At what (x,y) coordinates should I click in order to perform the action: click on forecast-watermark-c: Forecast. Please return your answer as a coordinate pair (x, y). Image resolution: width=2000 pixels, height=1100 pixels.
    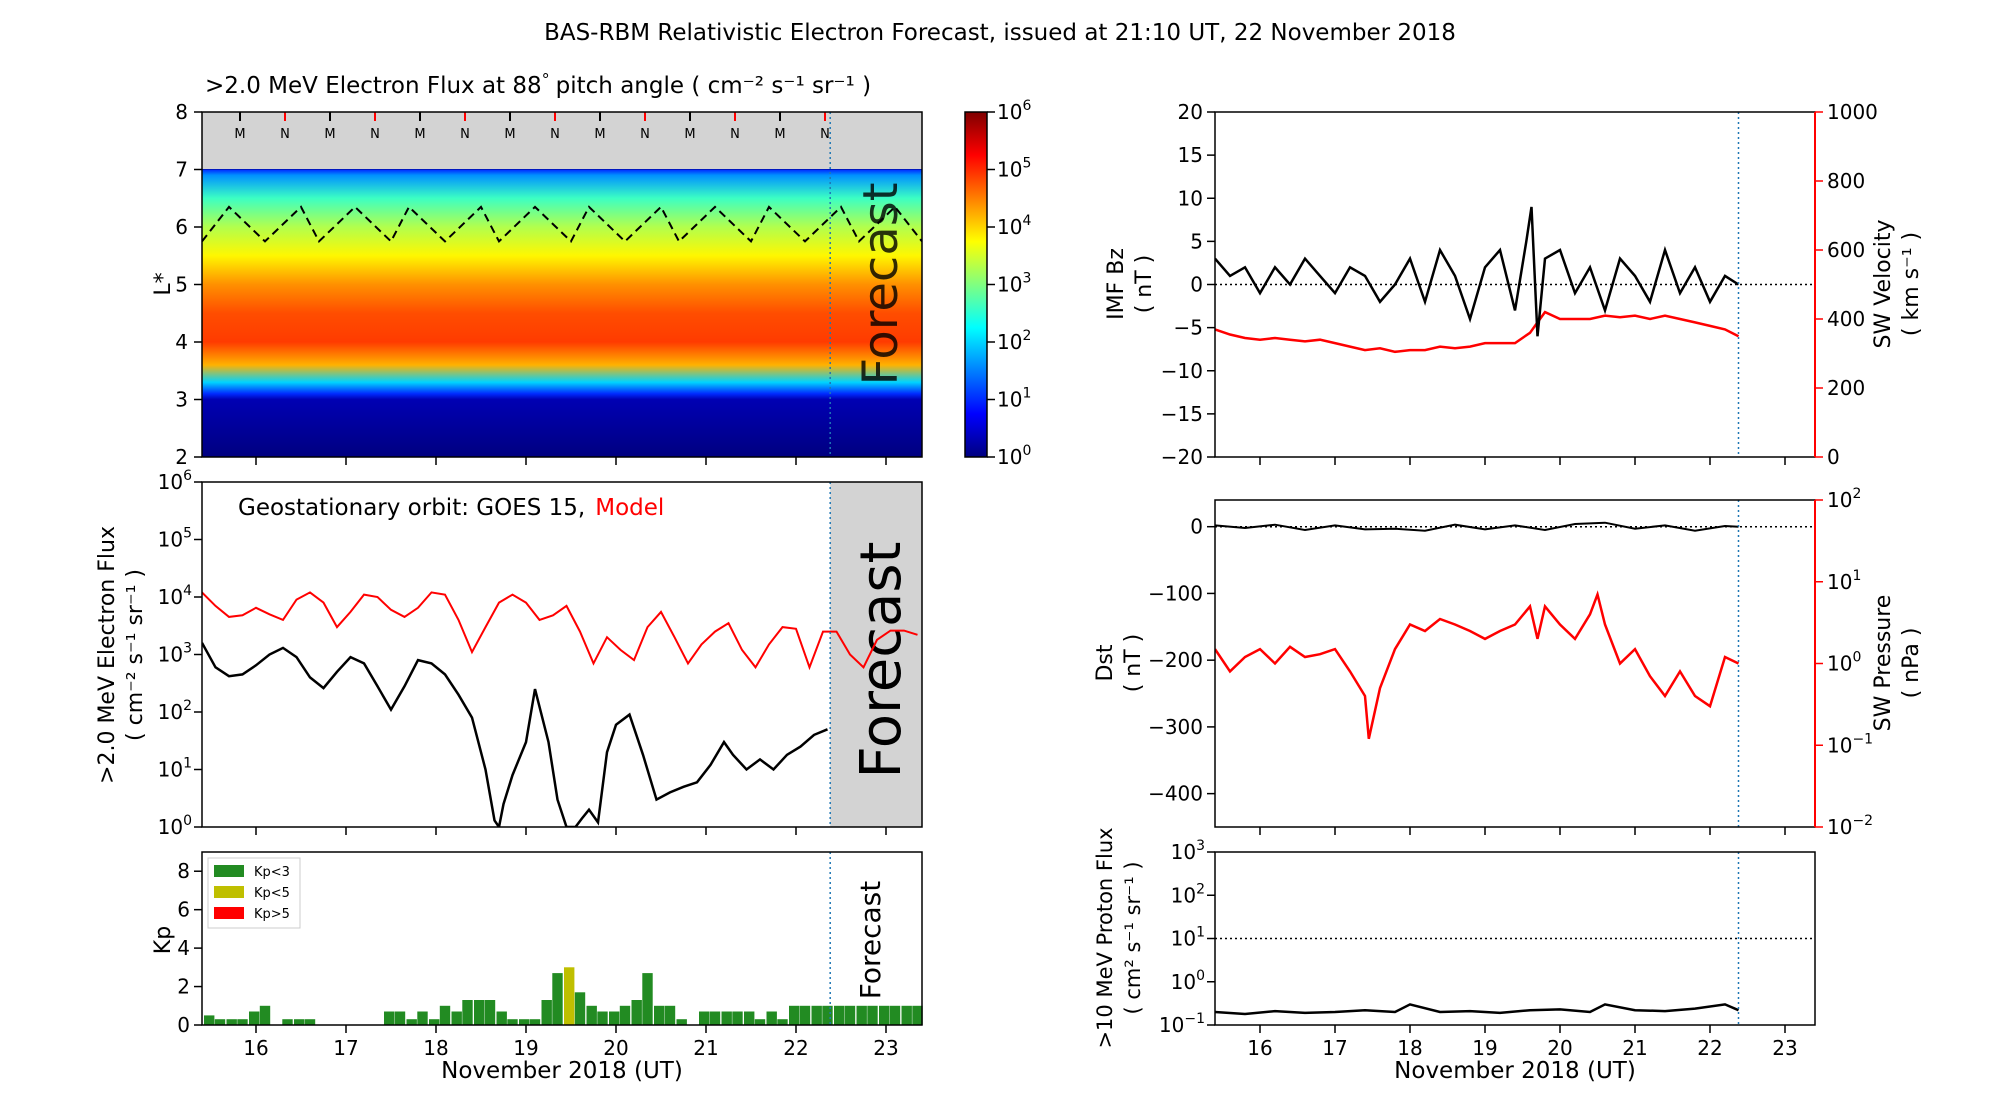
    Looking at the image, I should click on (870, 940).